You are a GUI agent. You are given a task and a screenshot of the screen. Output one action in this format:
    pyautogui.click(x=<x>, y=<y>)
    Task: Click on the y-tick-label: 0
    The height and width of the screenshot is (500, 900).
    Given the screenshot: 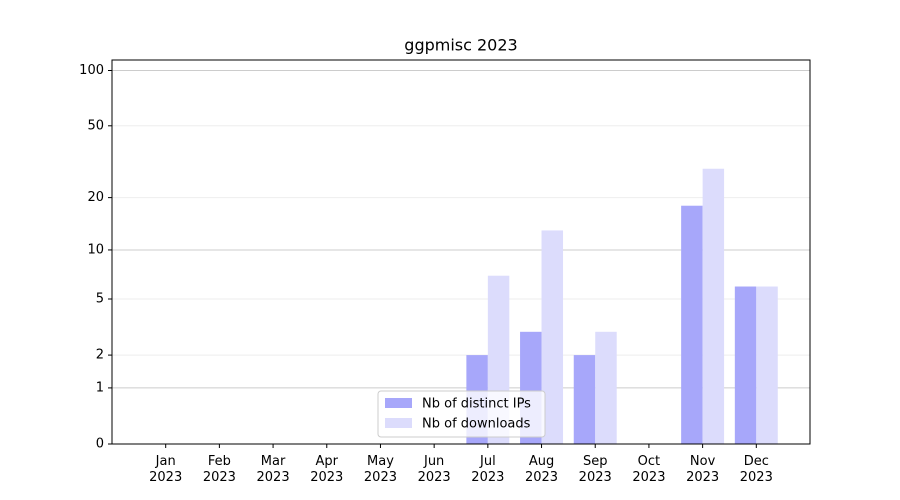 What is the action you would take?
    pyautogui.click(x=100, y=444)
    